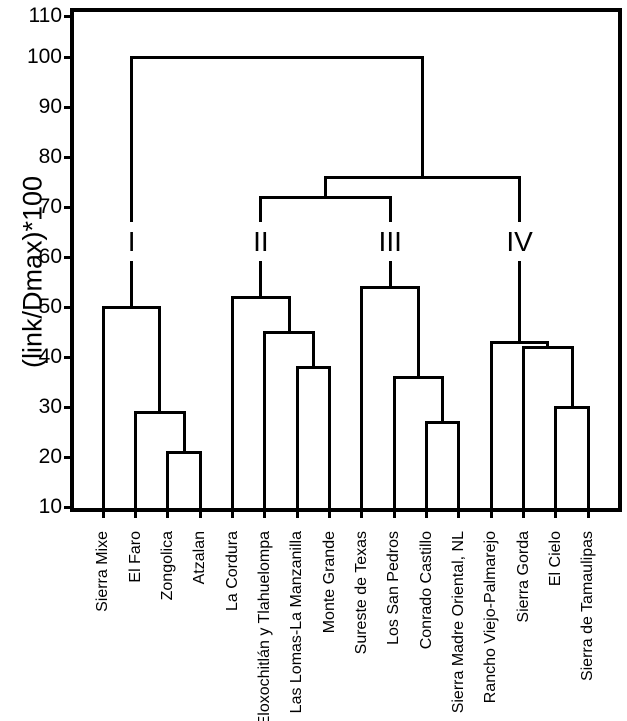  What do you see at coordinates (50, 406) in the screenshot?
I see `y-tick-label: 30` at bounding box center [50, 406].